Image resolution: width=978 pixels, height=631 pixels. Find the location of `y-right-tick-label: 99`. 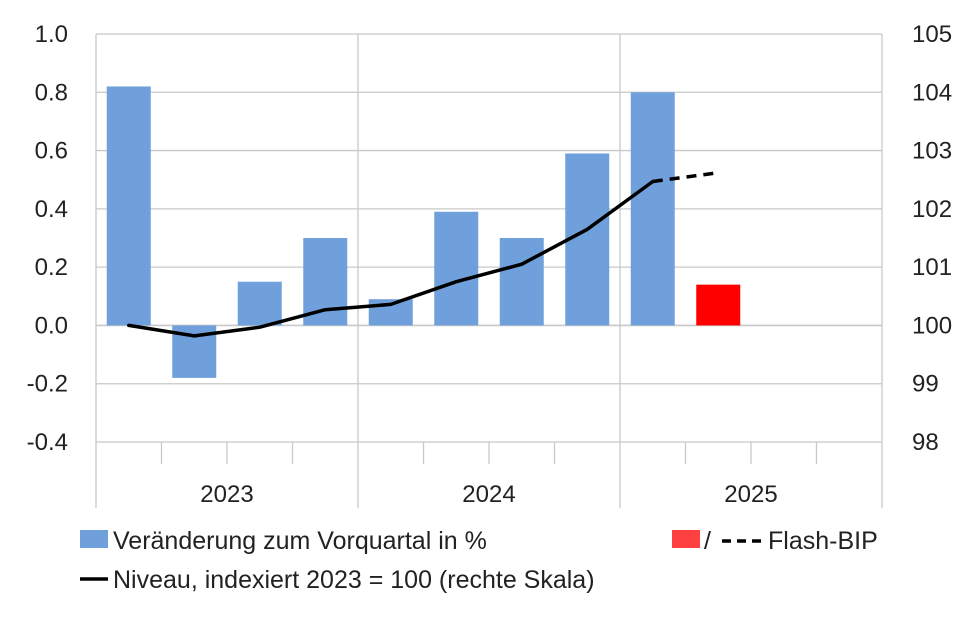

y-right-tick-label: 99 is located at coordinates (925, 384).